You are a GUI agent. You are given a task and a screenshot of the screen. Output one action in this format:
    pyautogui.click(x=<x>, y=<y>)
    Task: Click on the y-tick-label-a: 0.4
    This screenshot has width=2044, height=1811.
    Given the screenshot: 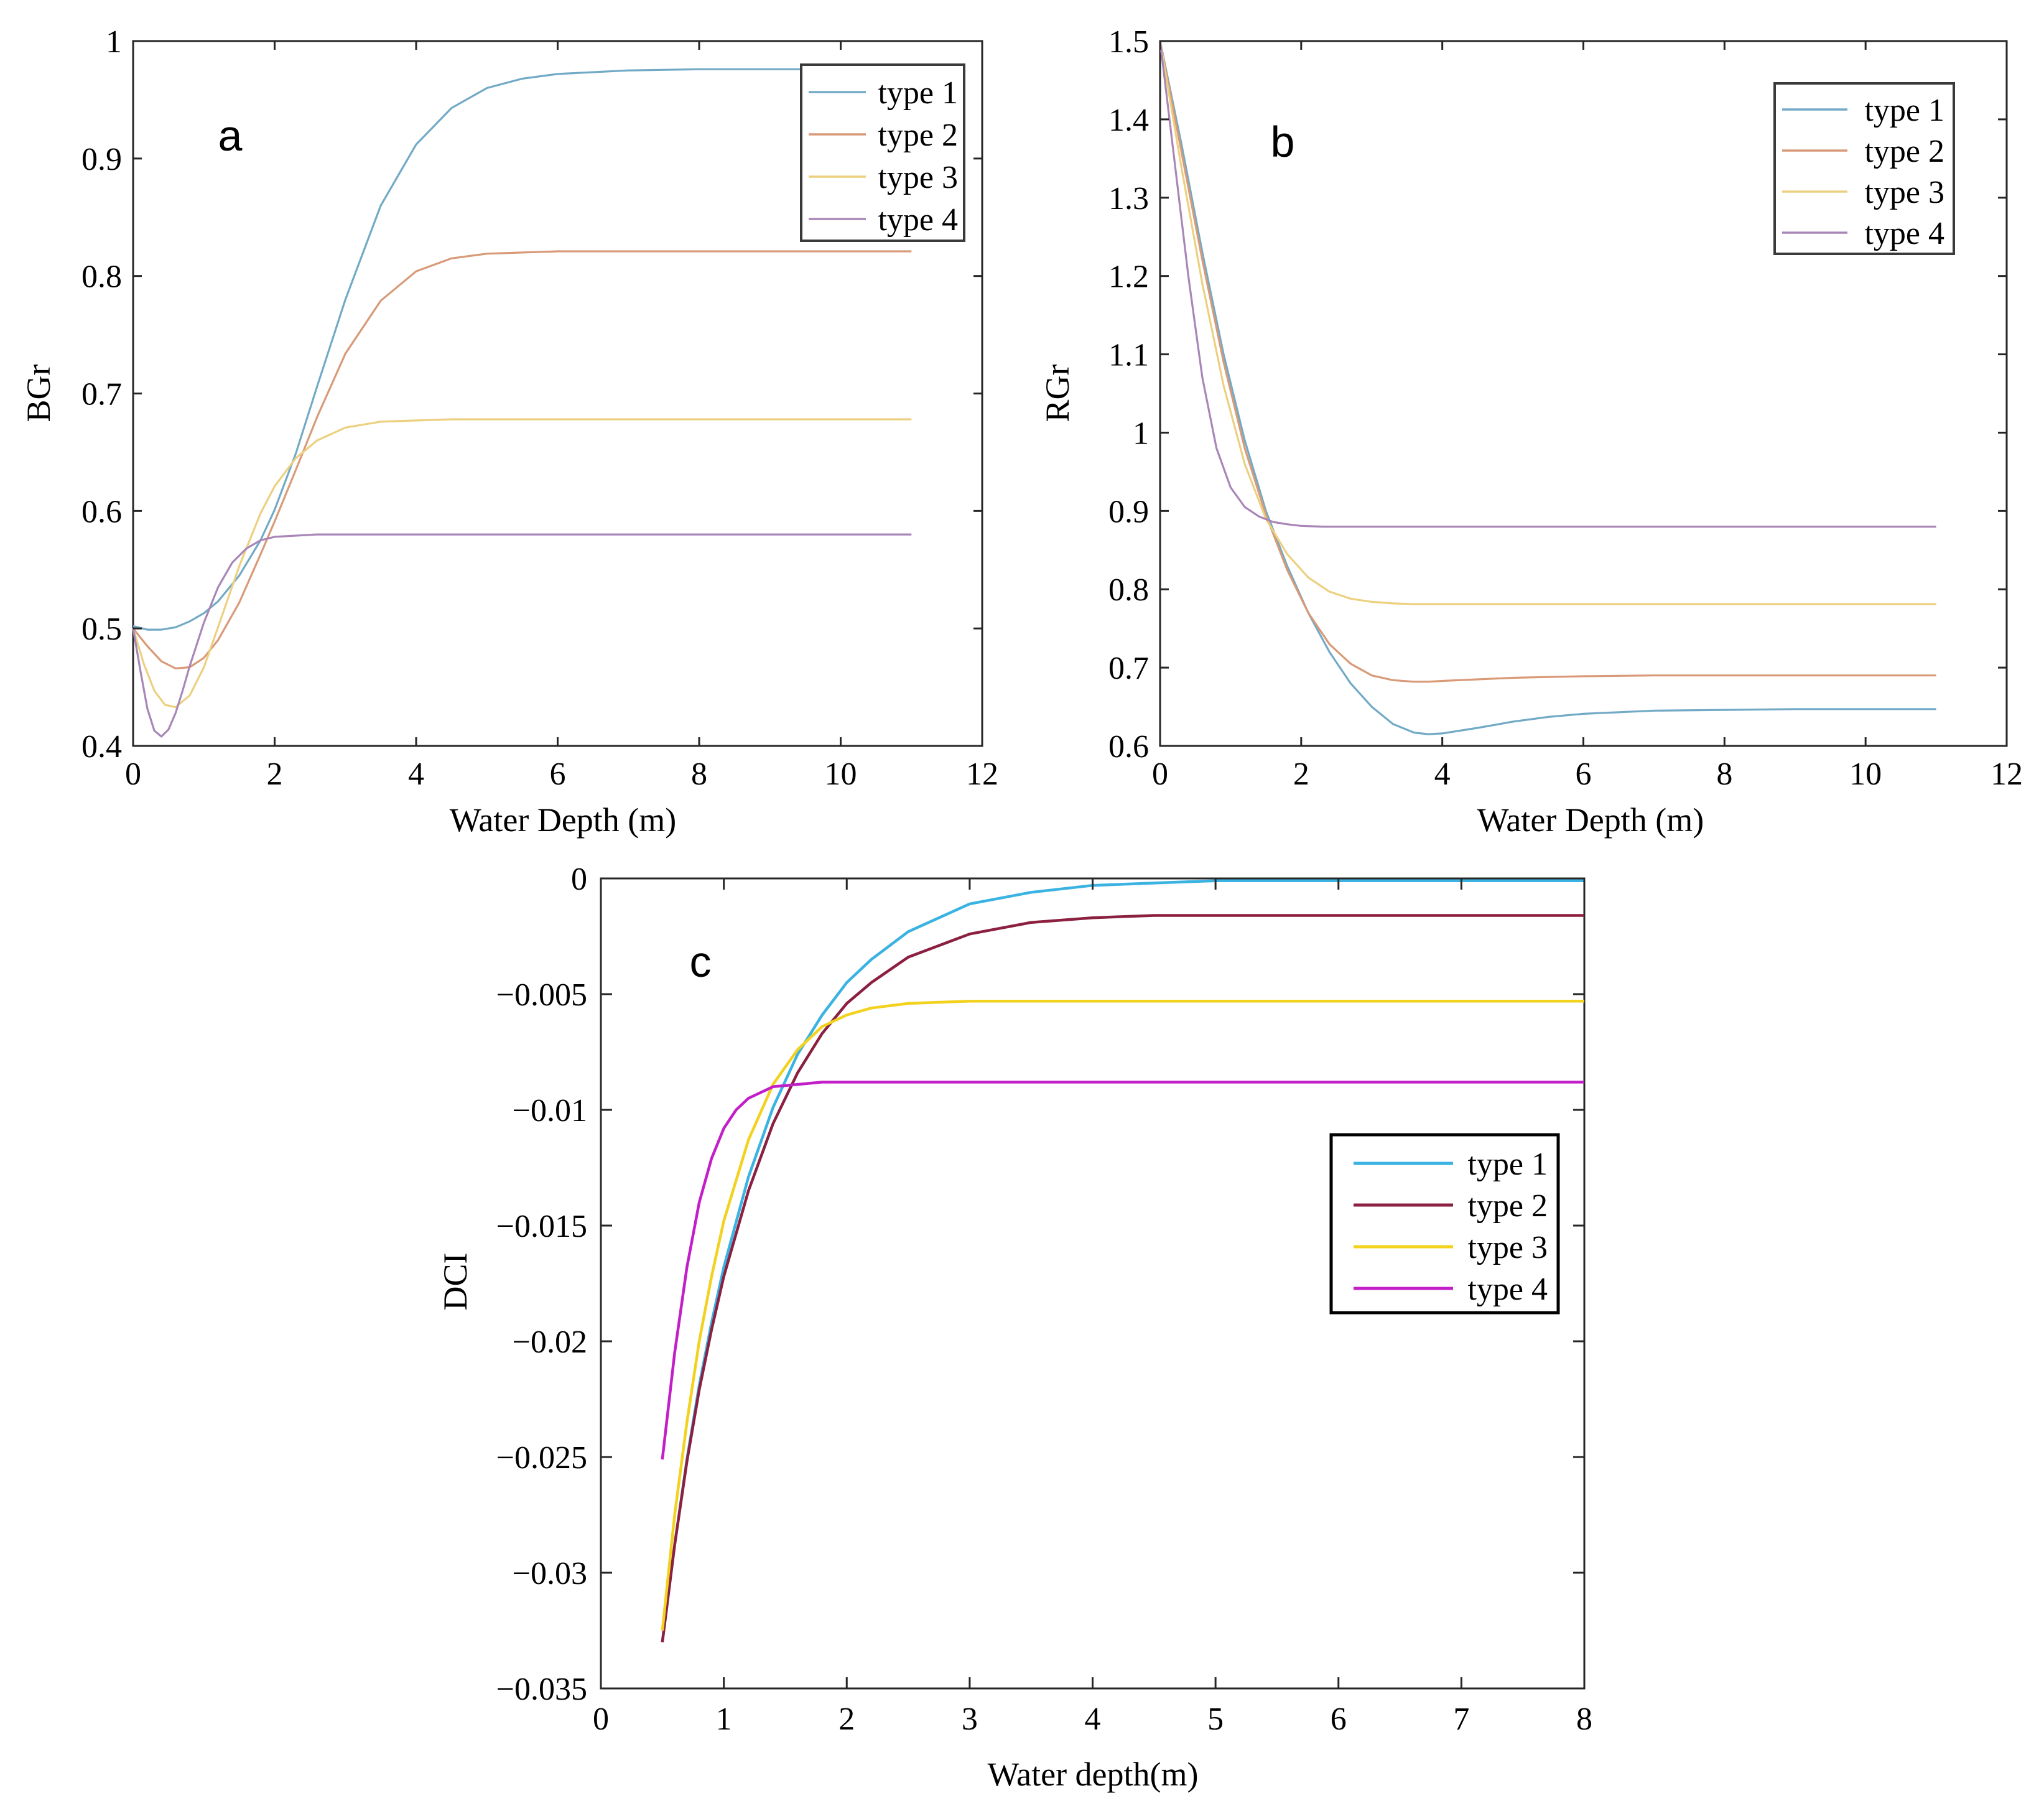 What is the action you would take?
    pyautogui.click(x=102, y=747)
    